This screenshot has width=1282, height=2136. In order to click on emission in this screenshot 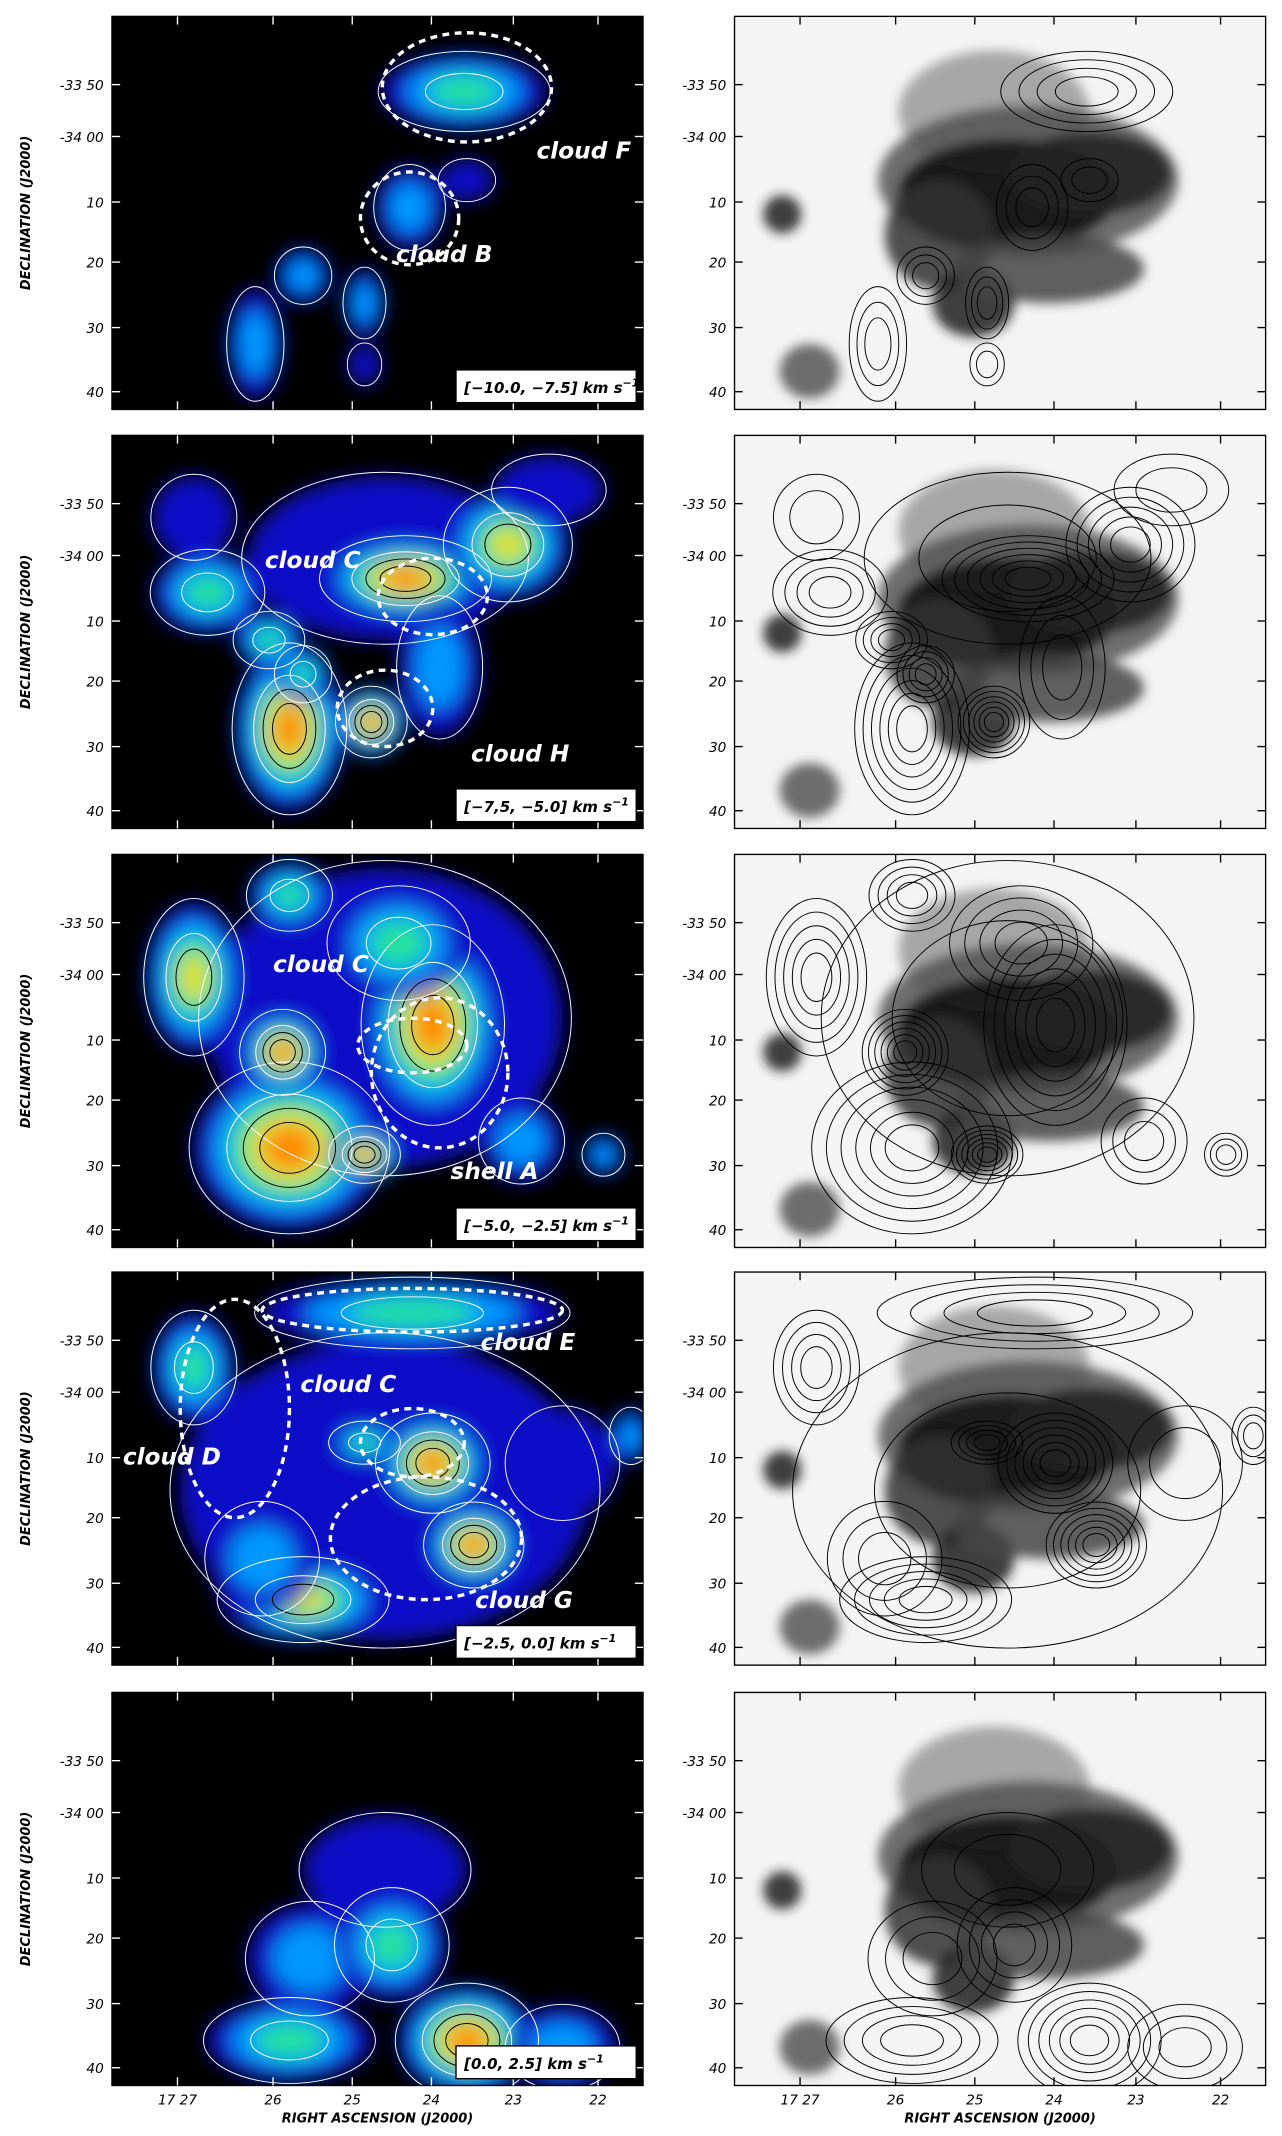, I will do `click(398, 1459)`.